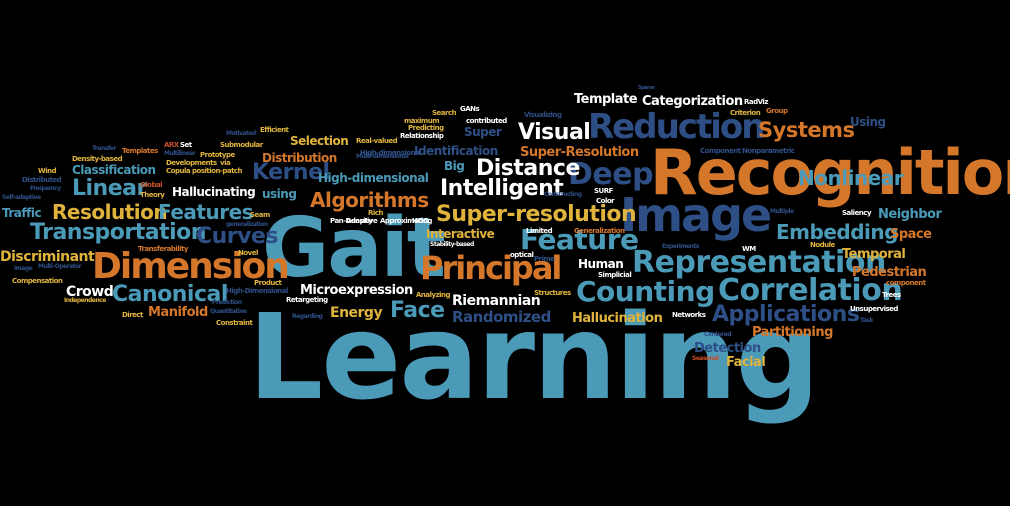 The height and width of the screenshot is (506, 1010). Describe the element at coordinates (501, 317) in the screenshot. I see `word-randomized: Randomized` at that location.